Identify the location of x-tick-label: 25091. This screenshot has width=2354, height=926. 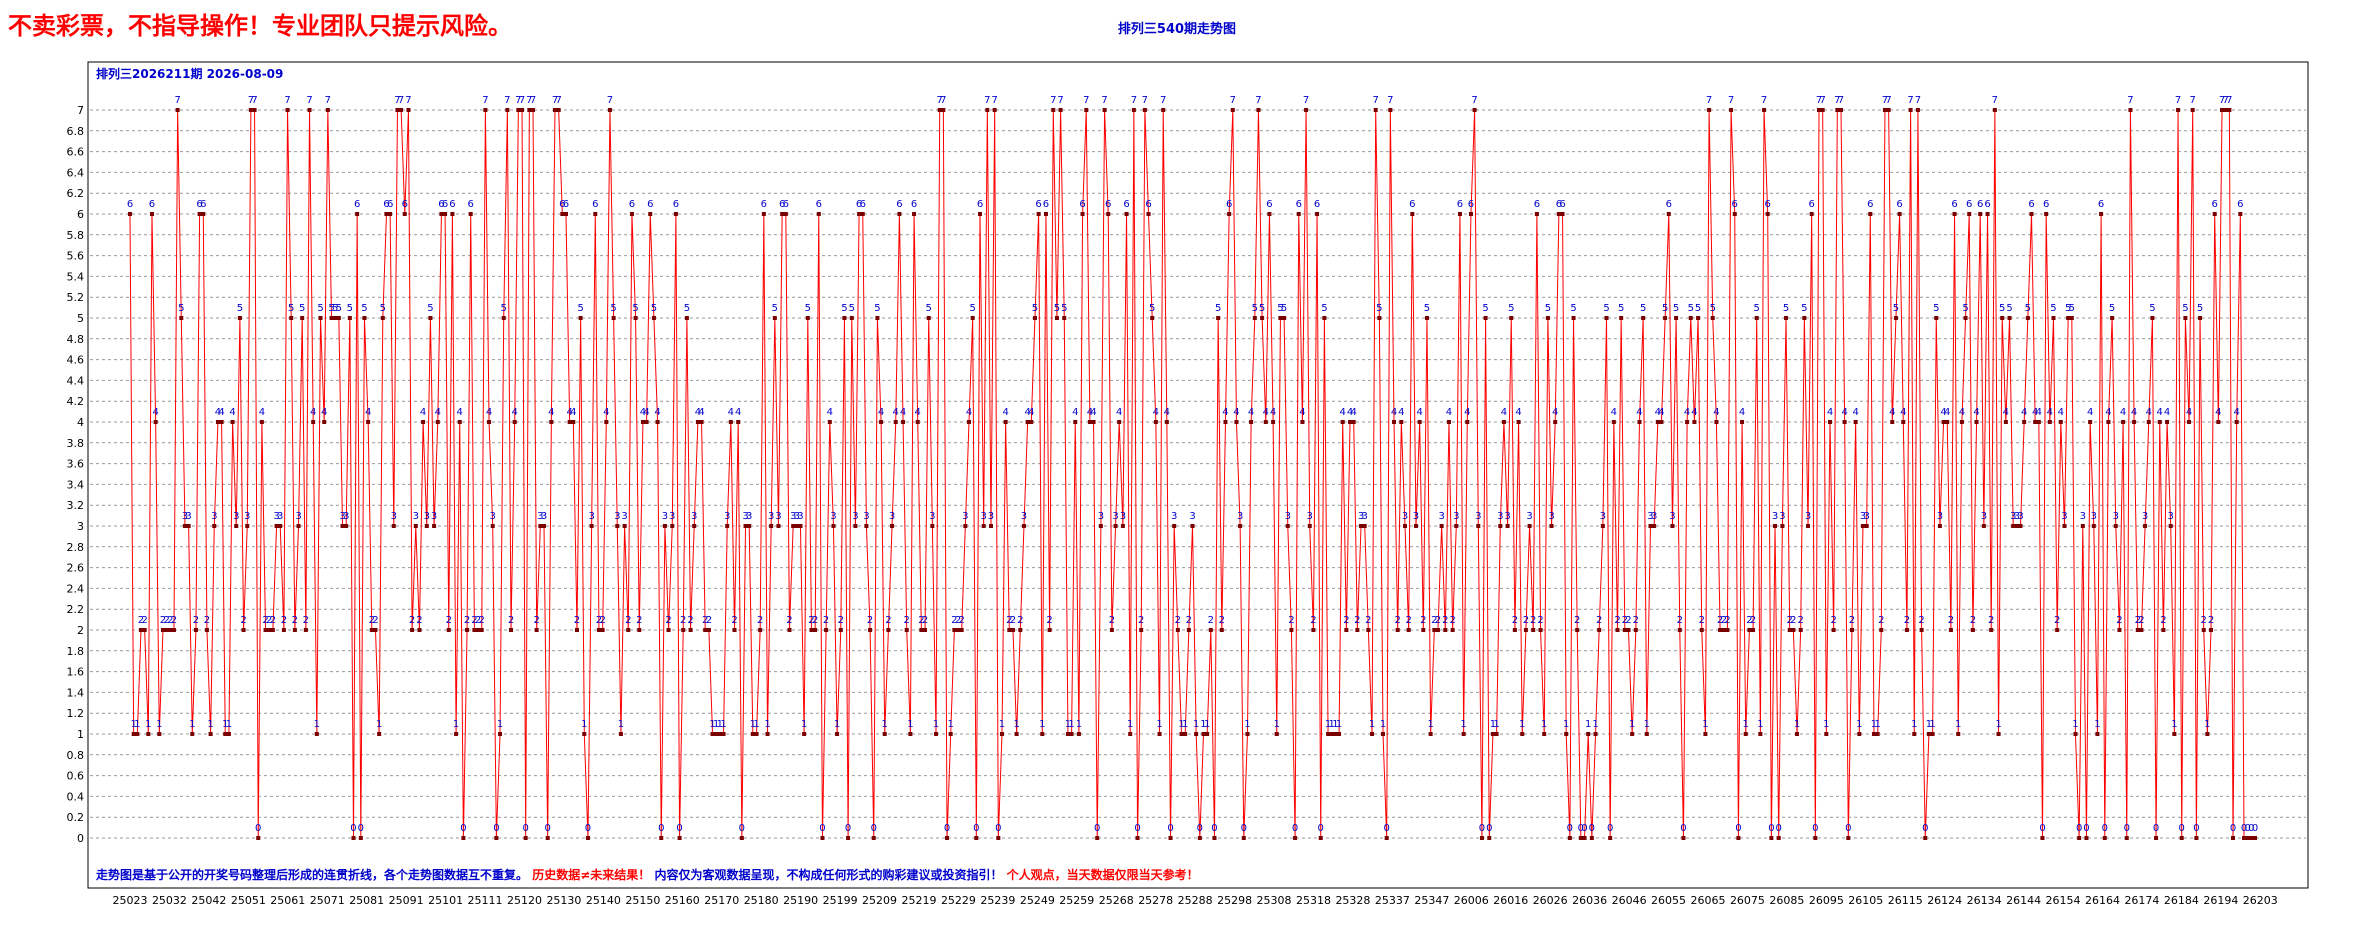
(406, 900).